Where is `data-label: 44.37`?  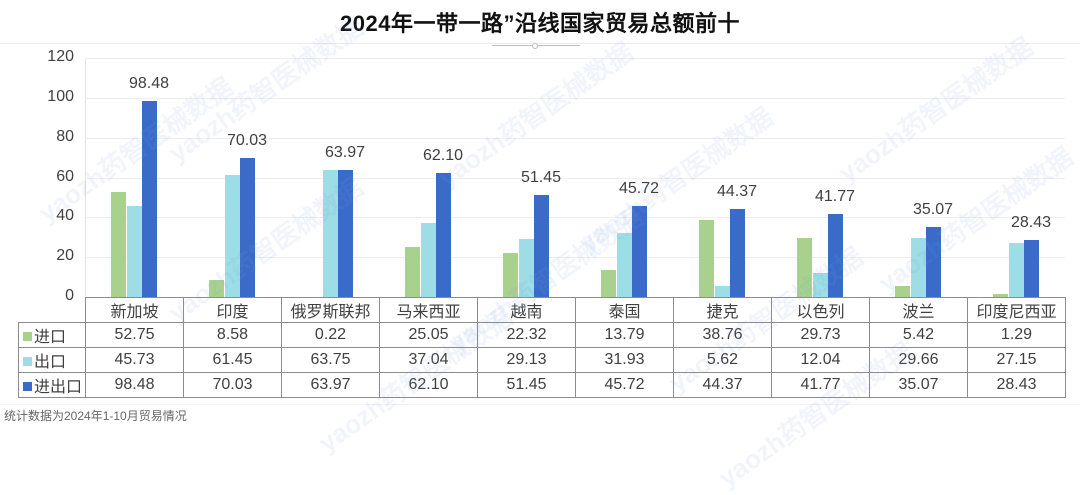
data-label: 44.37 is located at coordinates (737, 192).